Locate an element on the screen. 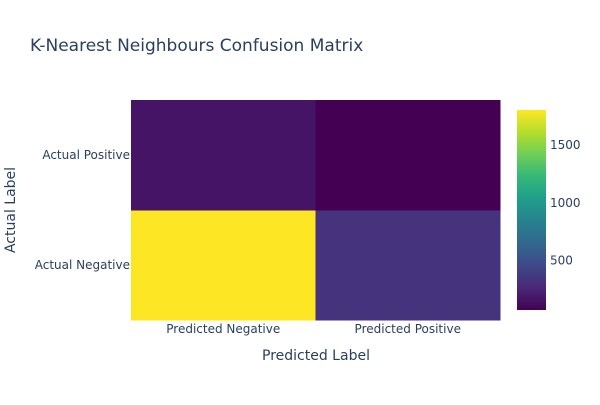 Image resolution: width=600 pixels, height=405 pixels. y-tick-label: Actual Negative is located at coordinates (82, 265).